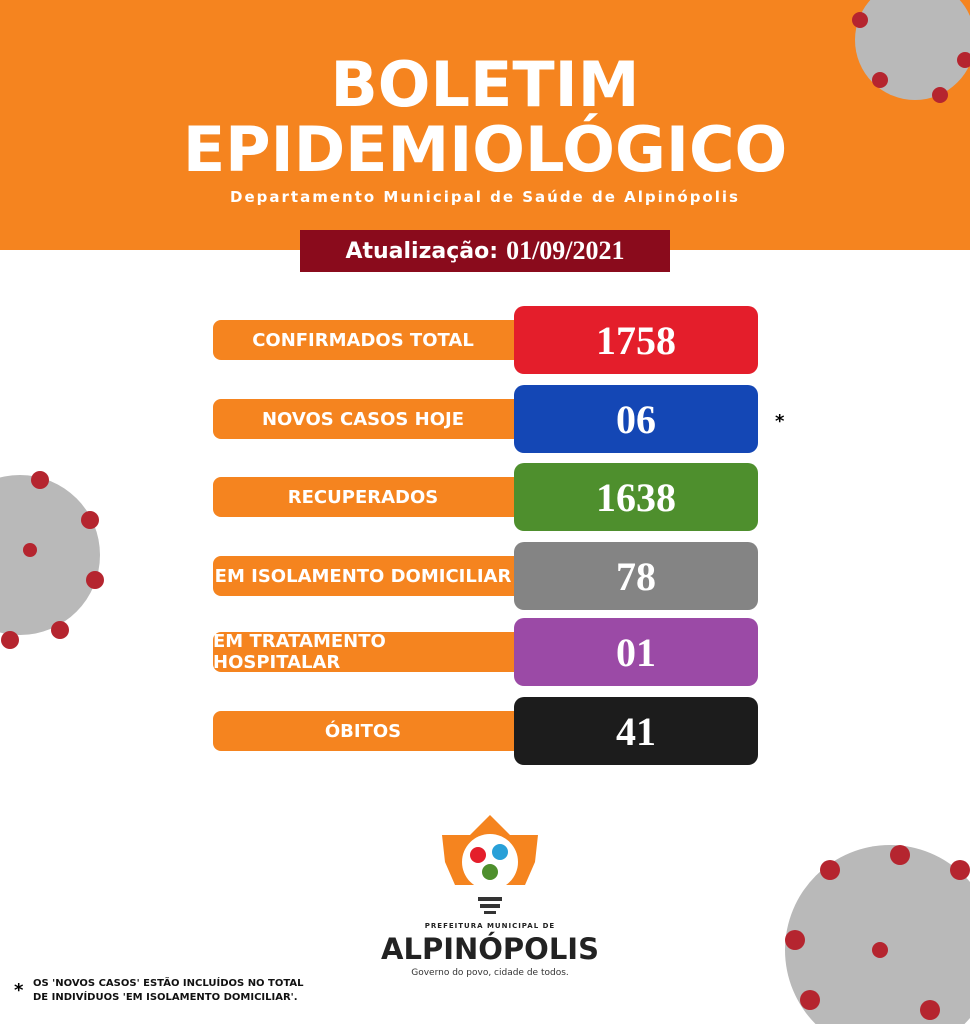  Describe the element at coordinates (368, 340) in the screenshot. I see `row-label: CONFIRMADOS TOTAL` at that location.